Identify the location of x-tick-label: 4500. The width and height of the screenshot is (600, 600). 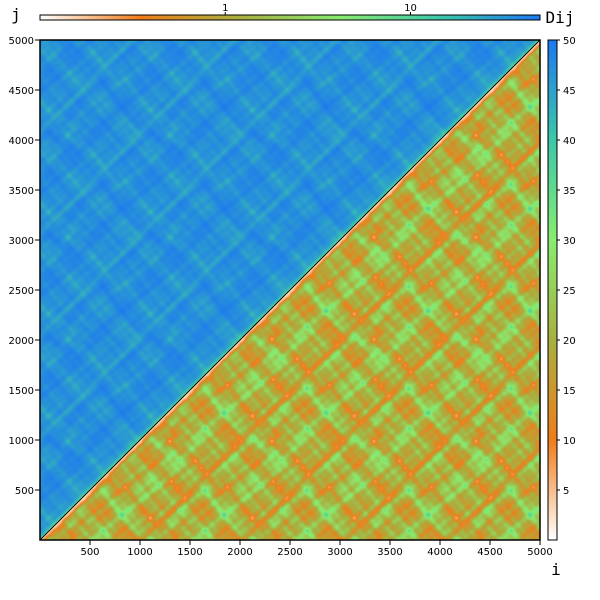
(489, 552).